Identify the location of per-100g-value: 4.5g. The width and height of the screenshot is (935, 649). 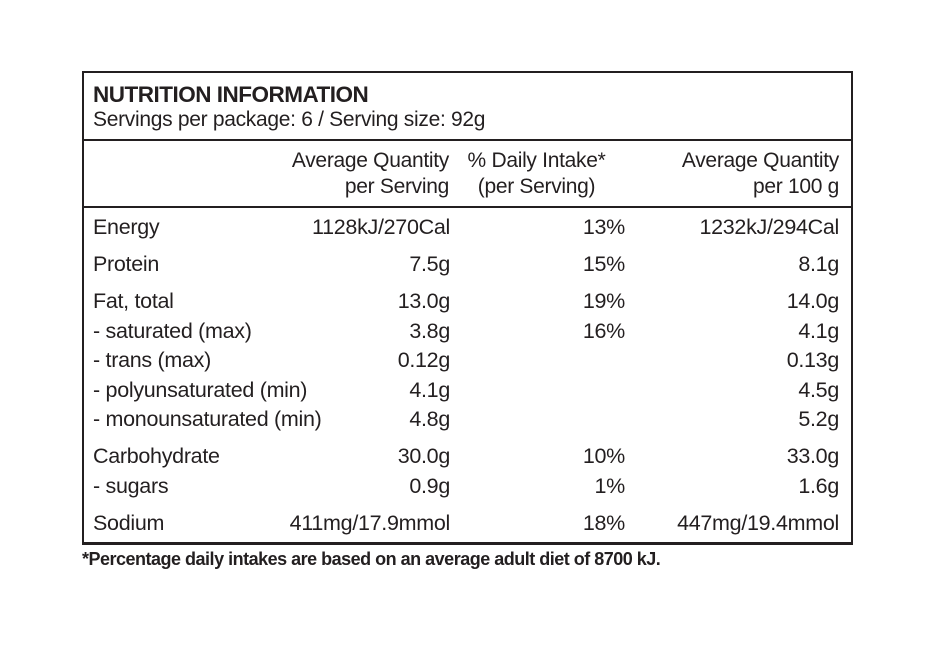
(818, 389).